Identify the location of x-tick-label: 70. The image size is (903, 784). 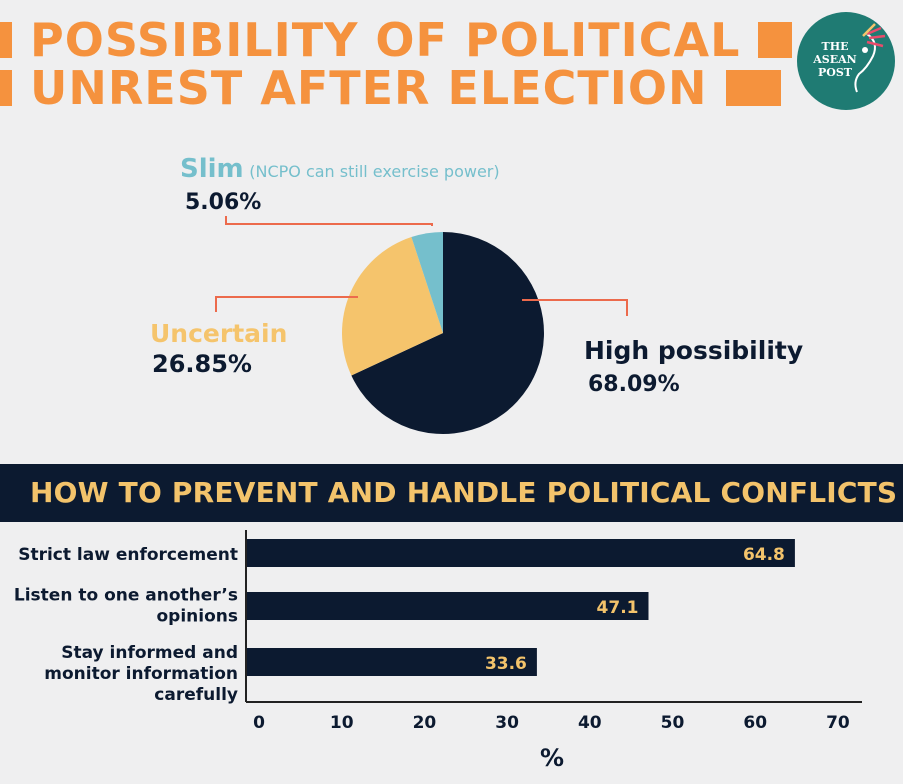
(838, 723).